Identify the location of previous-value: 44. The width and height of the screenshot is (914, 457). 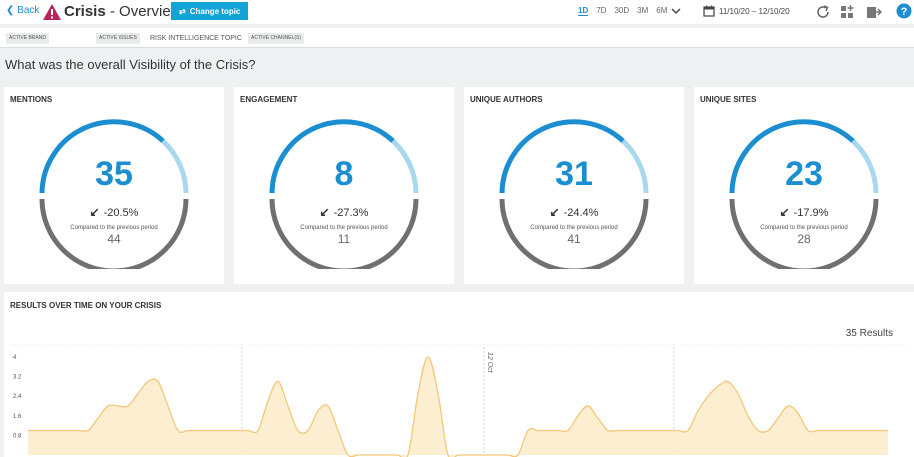
(114, 239).